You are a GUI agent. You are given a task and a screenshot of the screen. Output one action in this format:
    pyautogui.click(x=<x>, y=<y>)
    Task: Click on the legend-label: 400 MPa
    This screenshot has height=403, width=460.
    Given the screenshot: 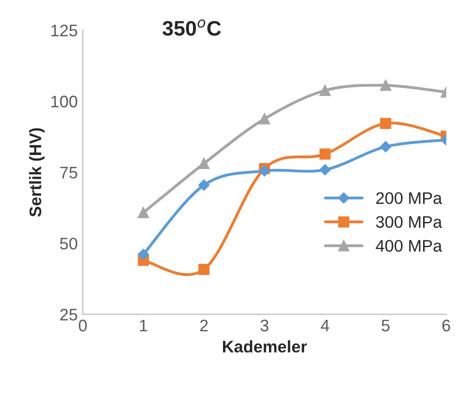 What is the action you would take?
    pyautogui.click(x=409, y=246)
    